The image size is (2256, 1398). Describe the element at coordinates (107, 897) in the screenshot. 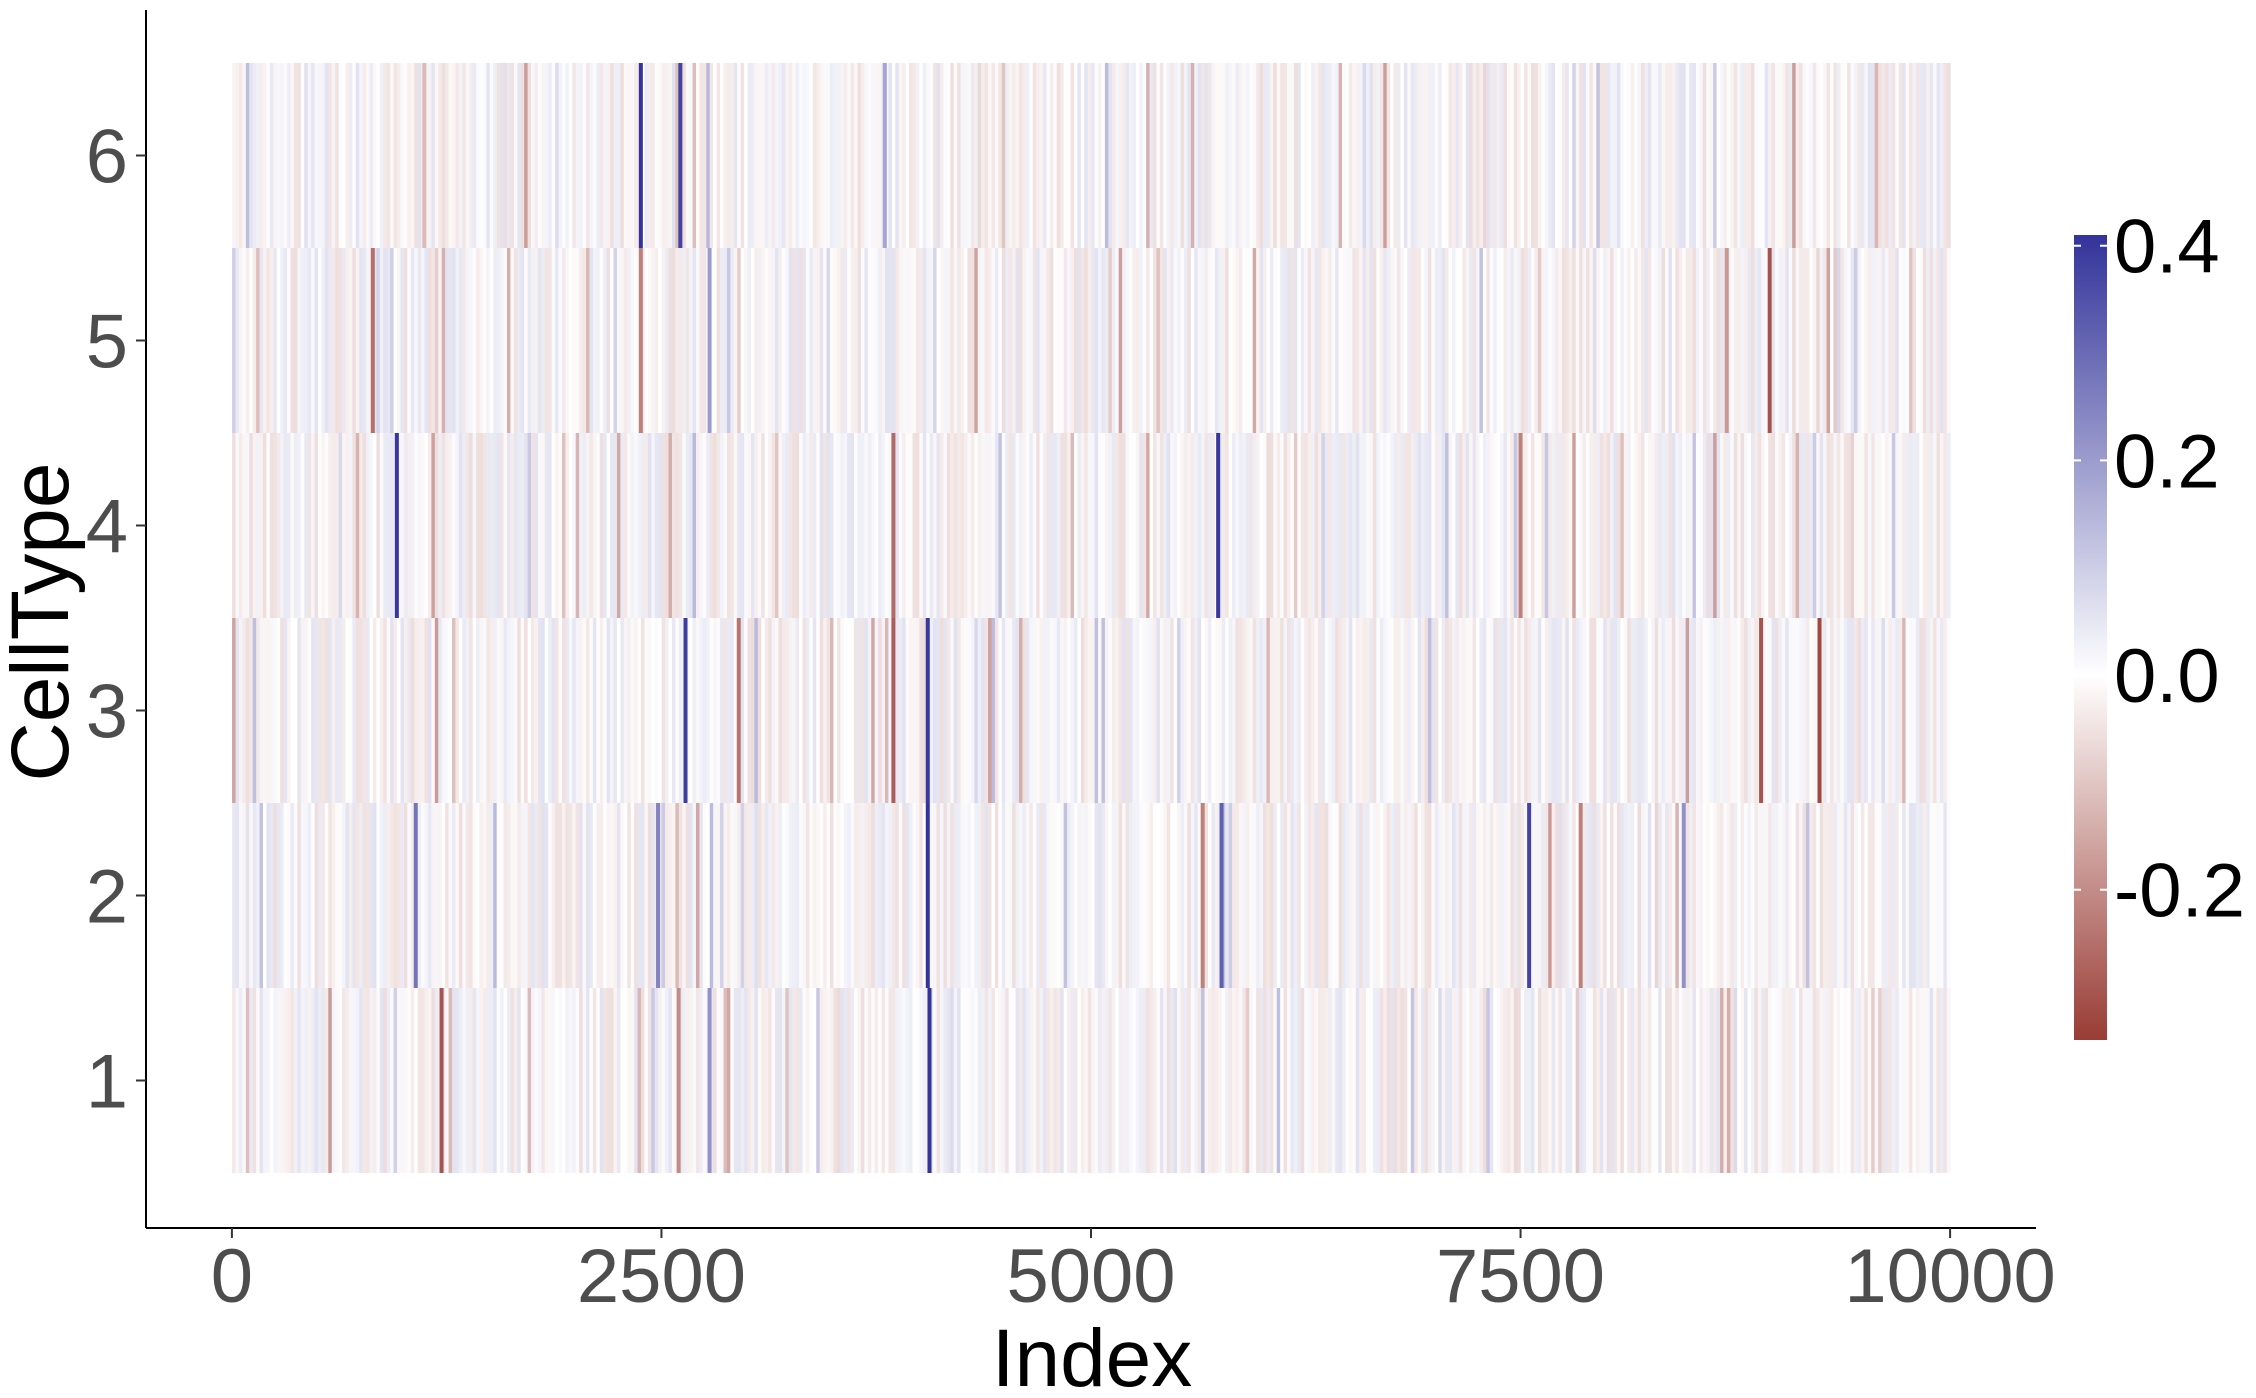

I see `y-tick-label: 2` at that location.